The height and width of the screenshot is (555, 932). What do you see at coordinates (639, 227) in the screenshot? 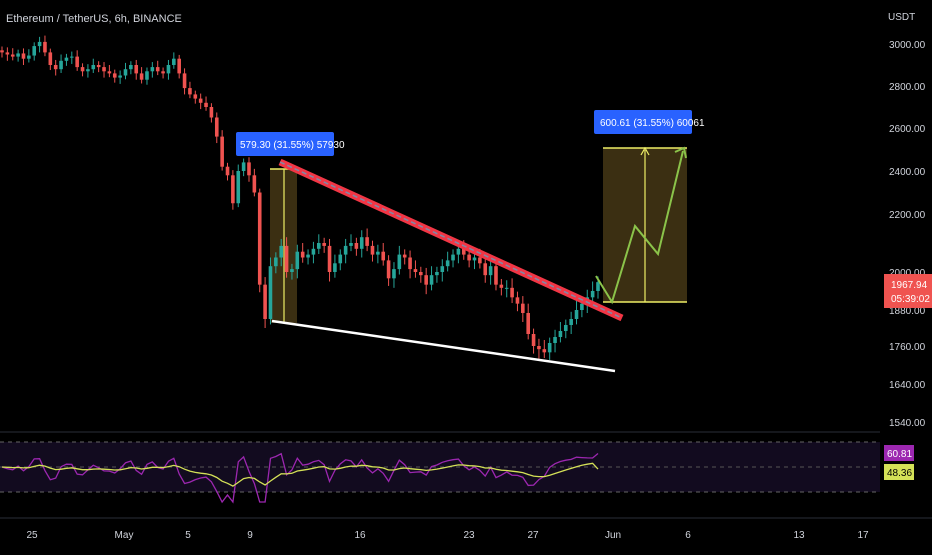
I see `projection-path` at bounding box center [639, 227].